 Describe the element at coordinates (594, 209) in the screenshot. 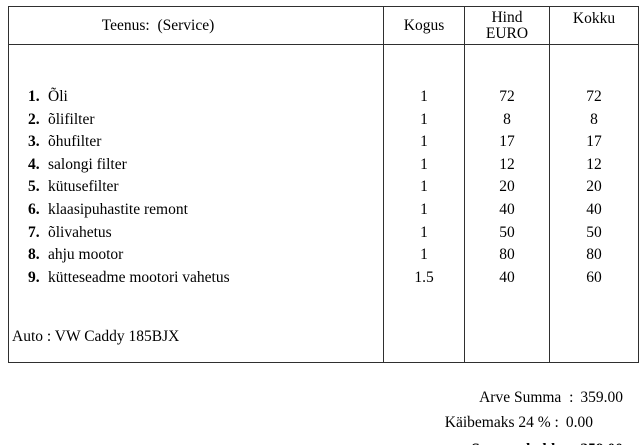

I see `total-value: 40` at that location.